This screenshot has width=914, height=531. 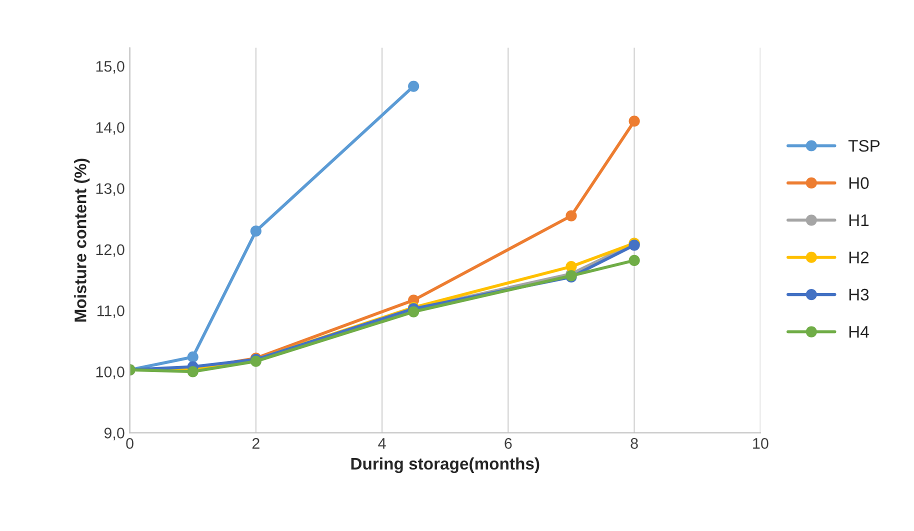 I want to click on x-tick-label: 0, so click(x=130, y=443).